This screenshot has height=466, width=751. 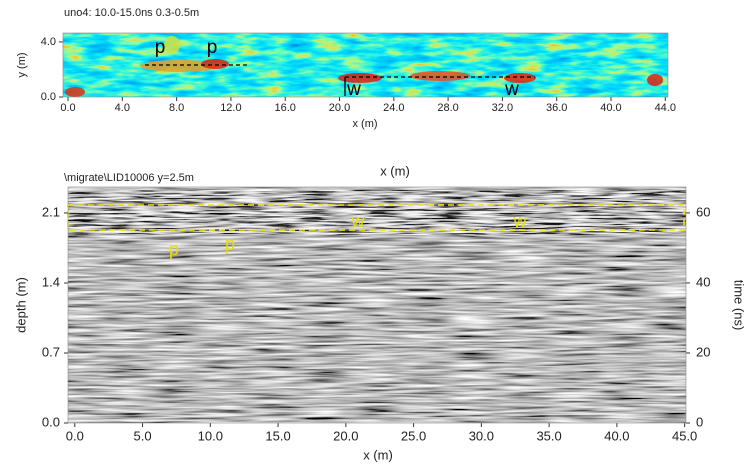 What do you see at coordinates (481, 435) in the screenshot?
I see `x-tick-label: 30.0` at bounding box center [481, 435].